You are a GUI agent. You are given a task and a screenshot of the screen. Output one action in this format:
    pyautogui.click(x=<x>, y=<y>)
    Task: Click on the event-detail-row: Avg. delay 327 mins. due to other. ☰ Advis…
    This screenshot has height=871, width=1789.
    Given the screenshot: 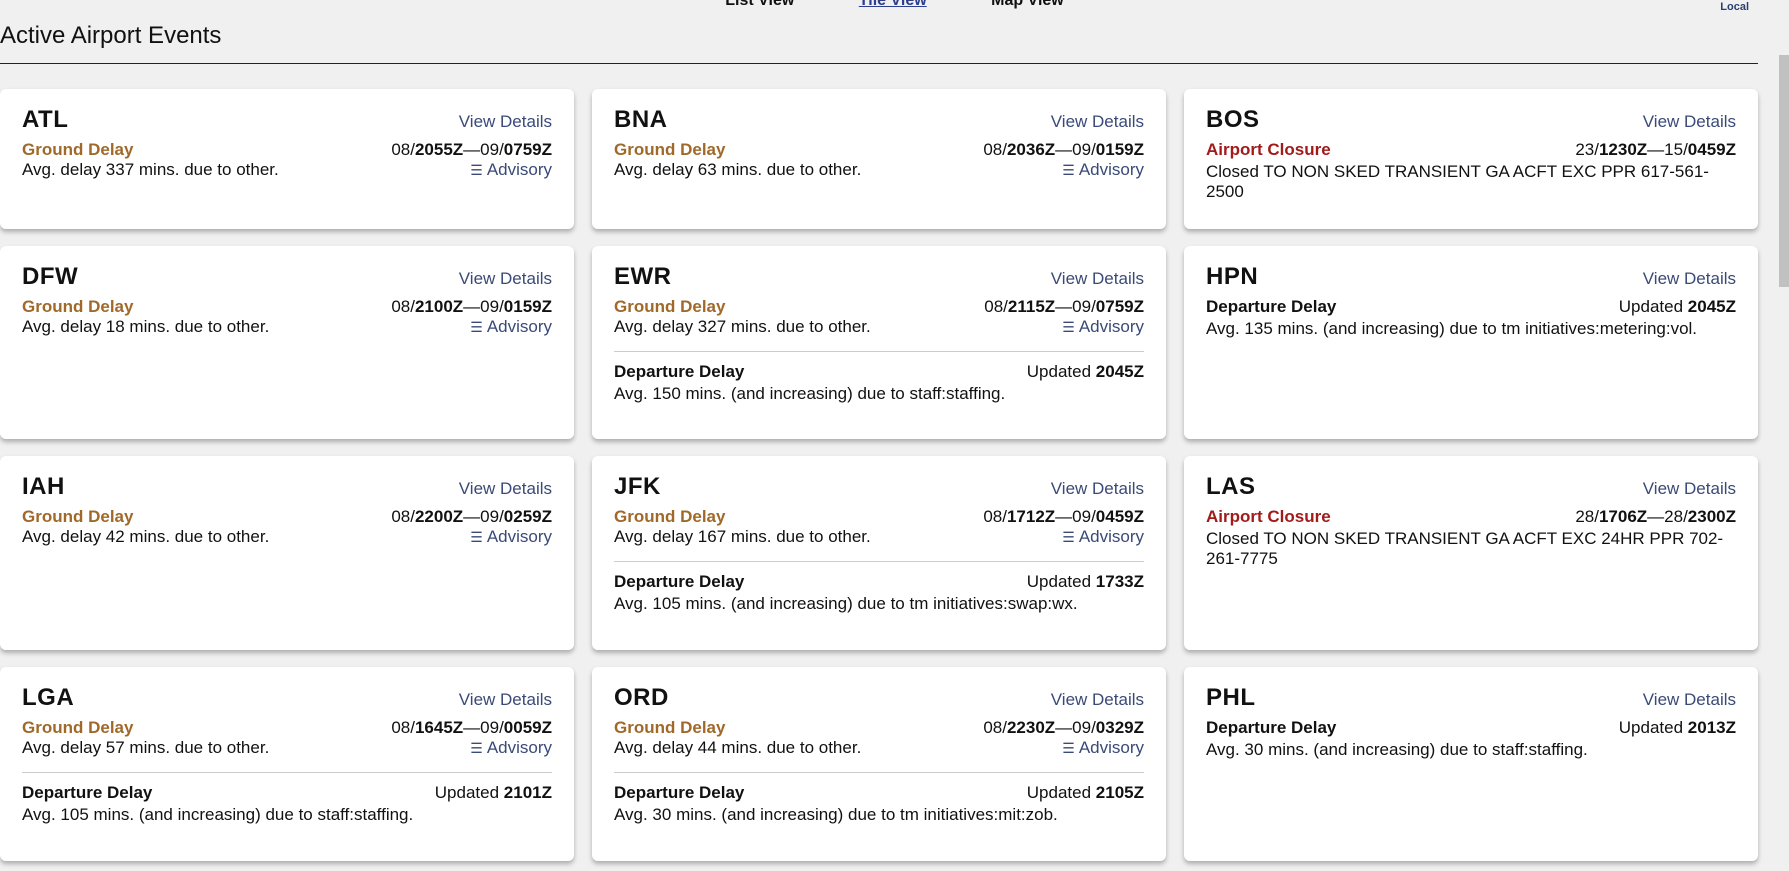 What is the action you would take?
    pyautogui.click(x=879, y=327)
    